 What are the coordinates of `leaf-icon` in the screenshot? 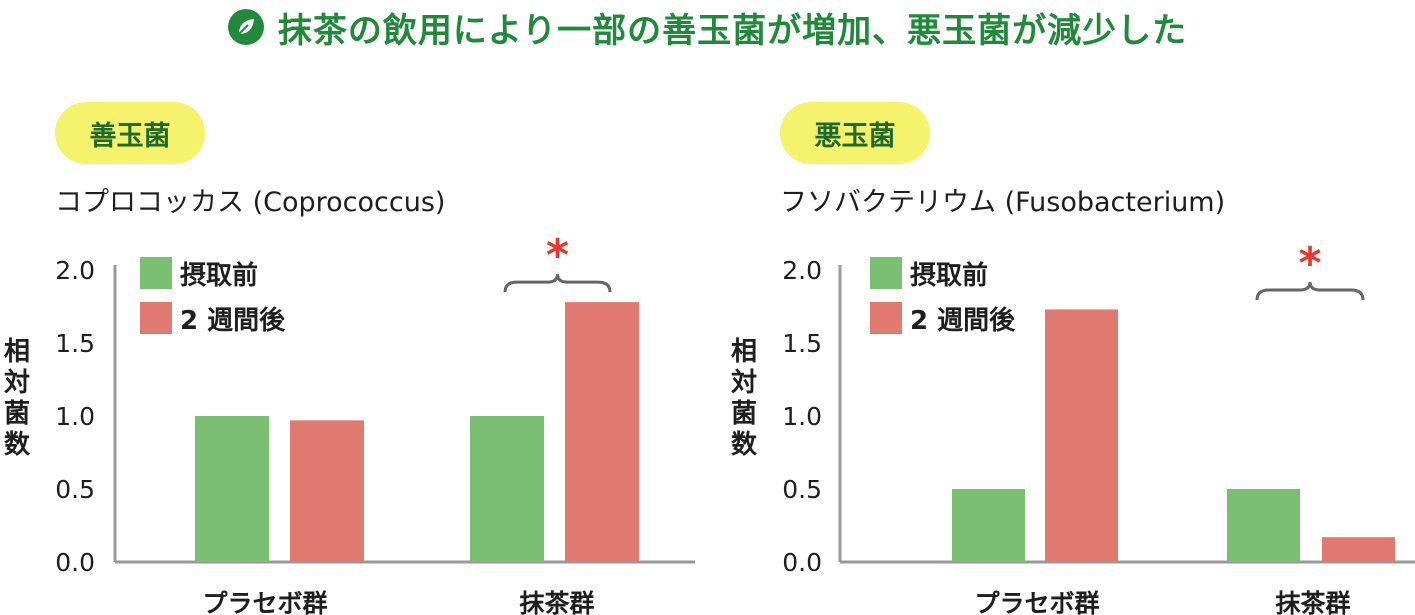 It's located at (245, 27).